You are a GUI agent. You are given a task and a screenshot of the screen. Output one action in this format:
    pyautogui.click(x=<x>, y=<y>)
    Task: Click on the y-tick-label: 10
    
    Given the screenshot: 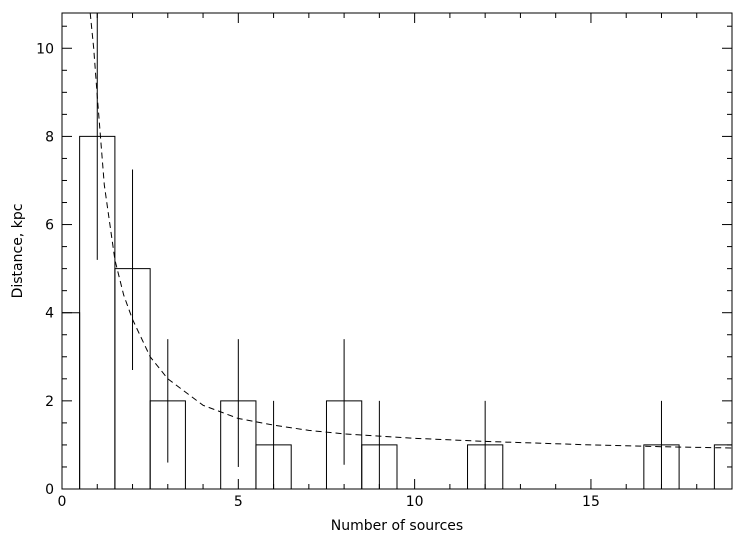 What is the action you would take?
    pyautogui.click(x=45, y=49)
    